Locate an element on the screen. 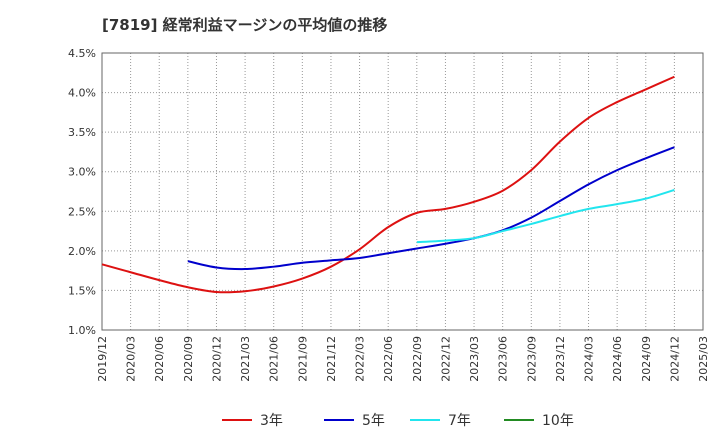  legend-label: 5年 is located at coordinates (373, 421).